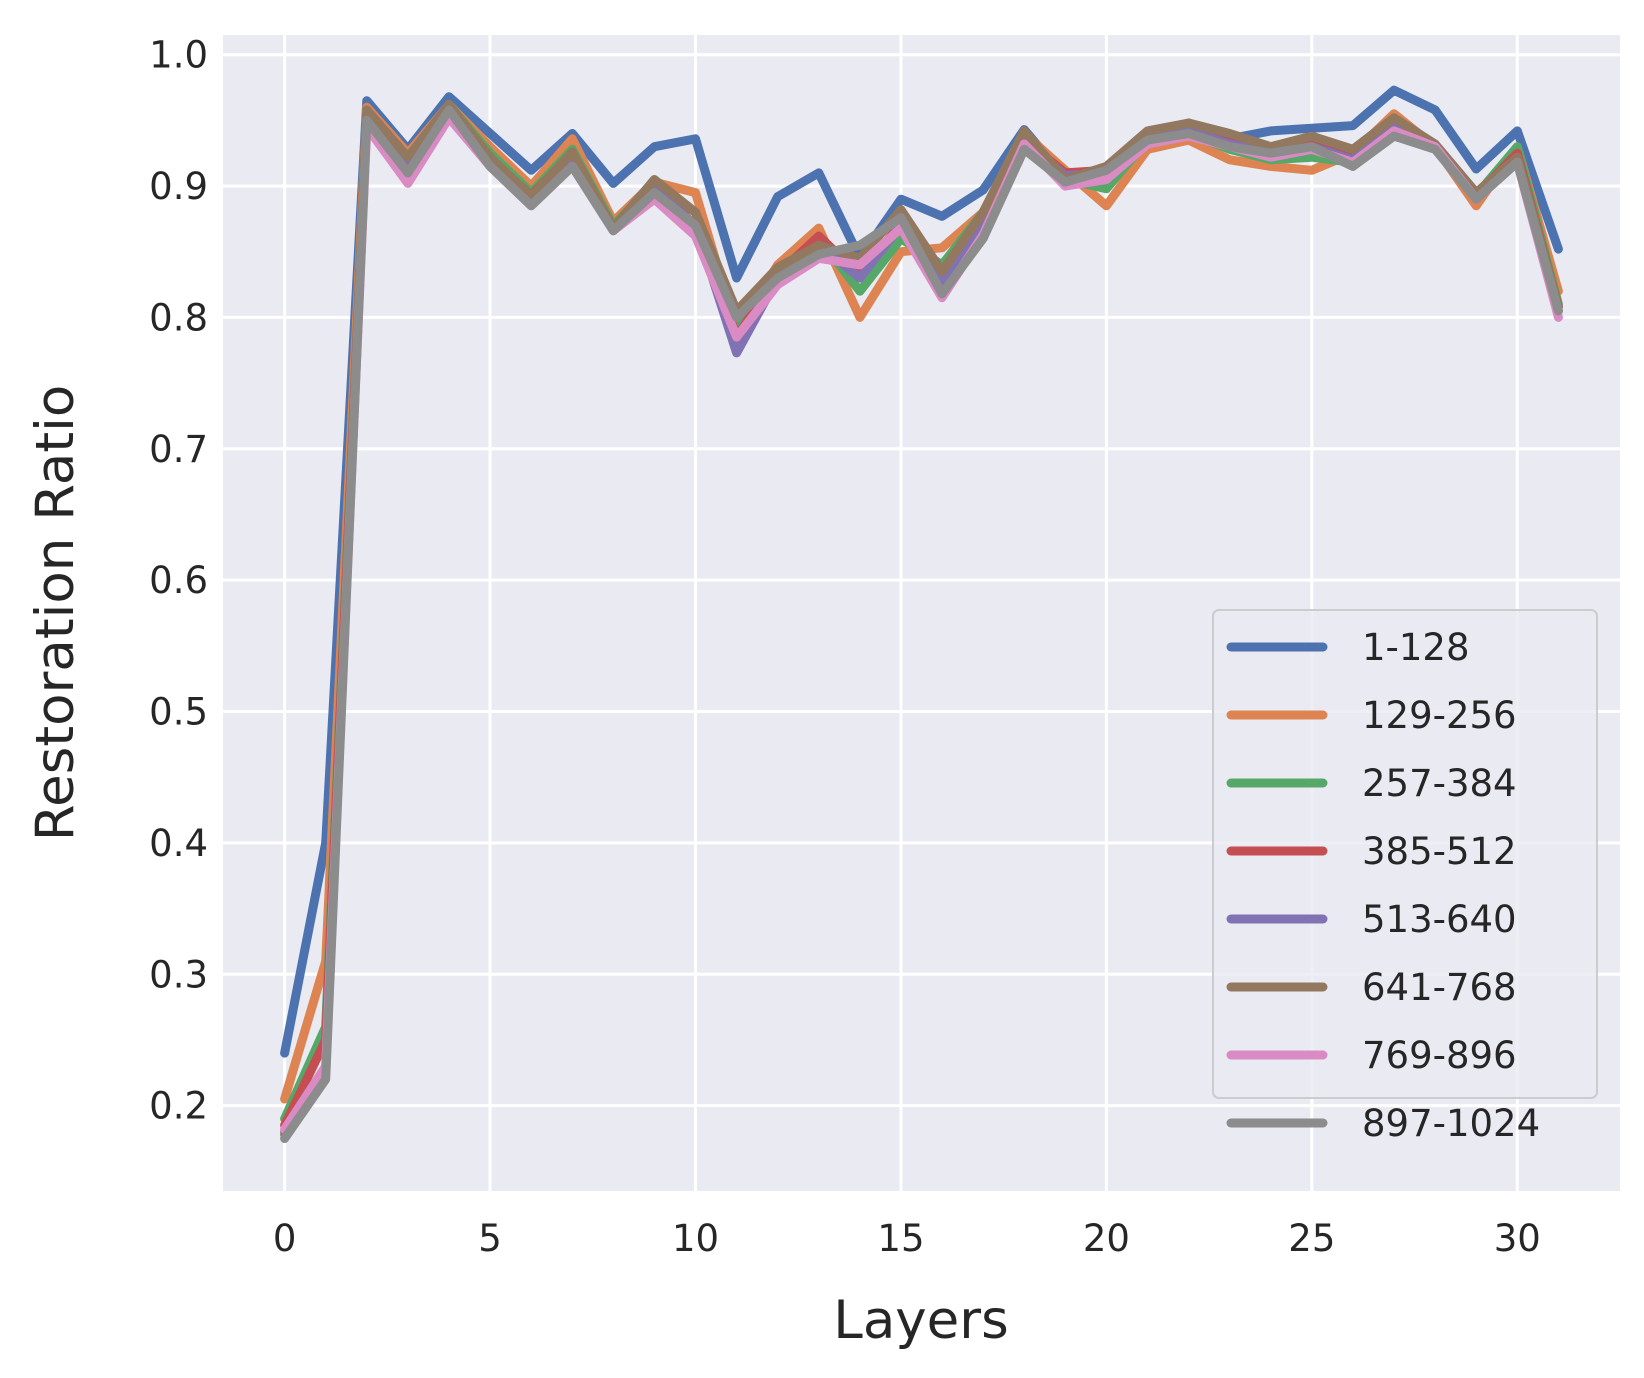 The width and height of the screenshot is (1644, 1378). Describe the element at coordinates (1439, 1055) in the screenshot. I see `legend-label: 769-896` at that location.